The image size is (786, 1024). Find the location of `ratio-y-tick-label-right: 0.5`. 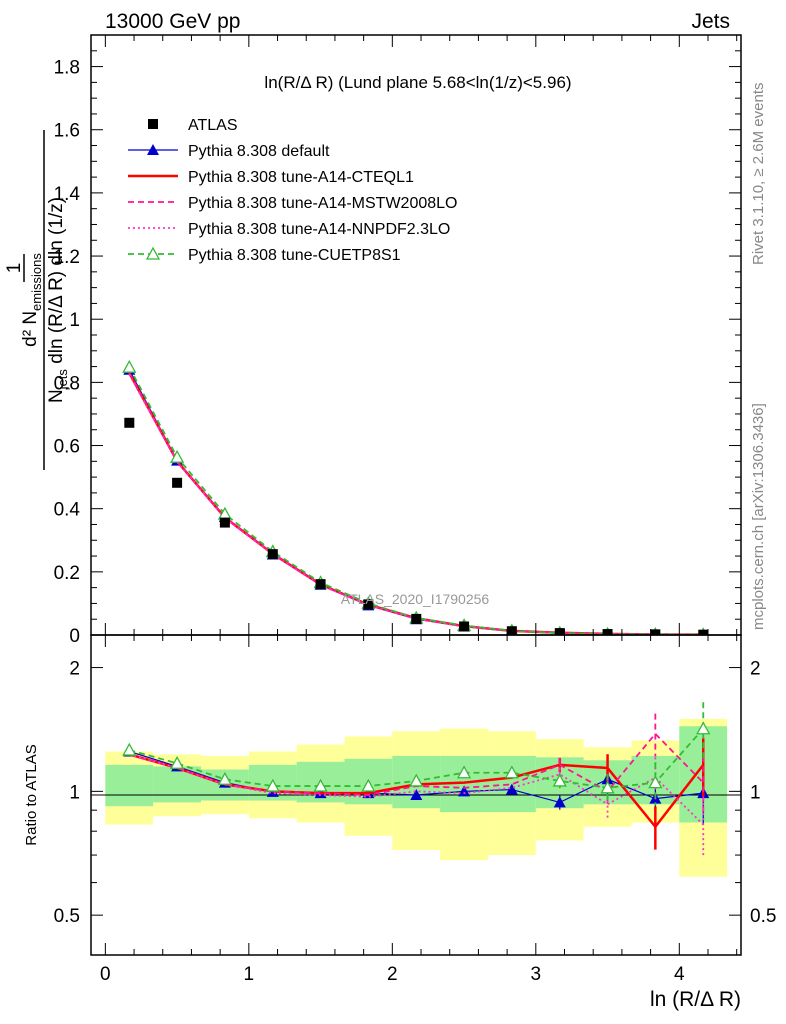

ratio-y-tick-label-right: 0.5 is located at coordinates (763, 916).